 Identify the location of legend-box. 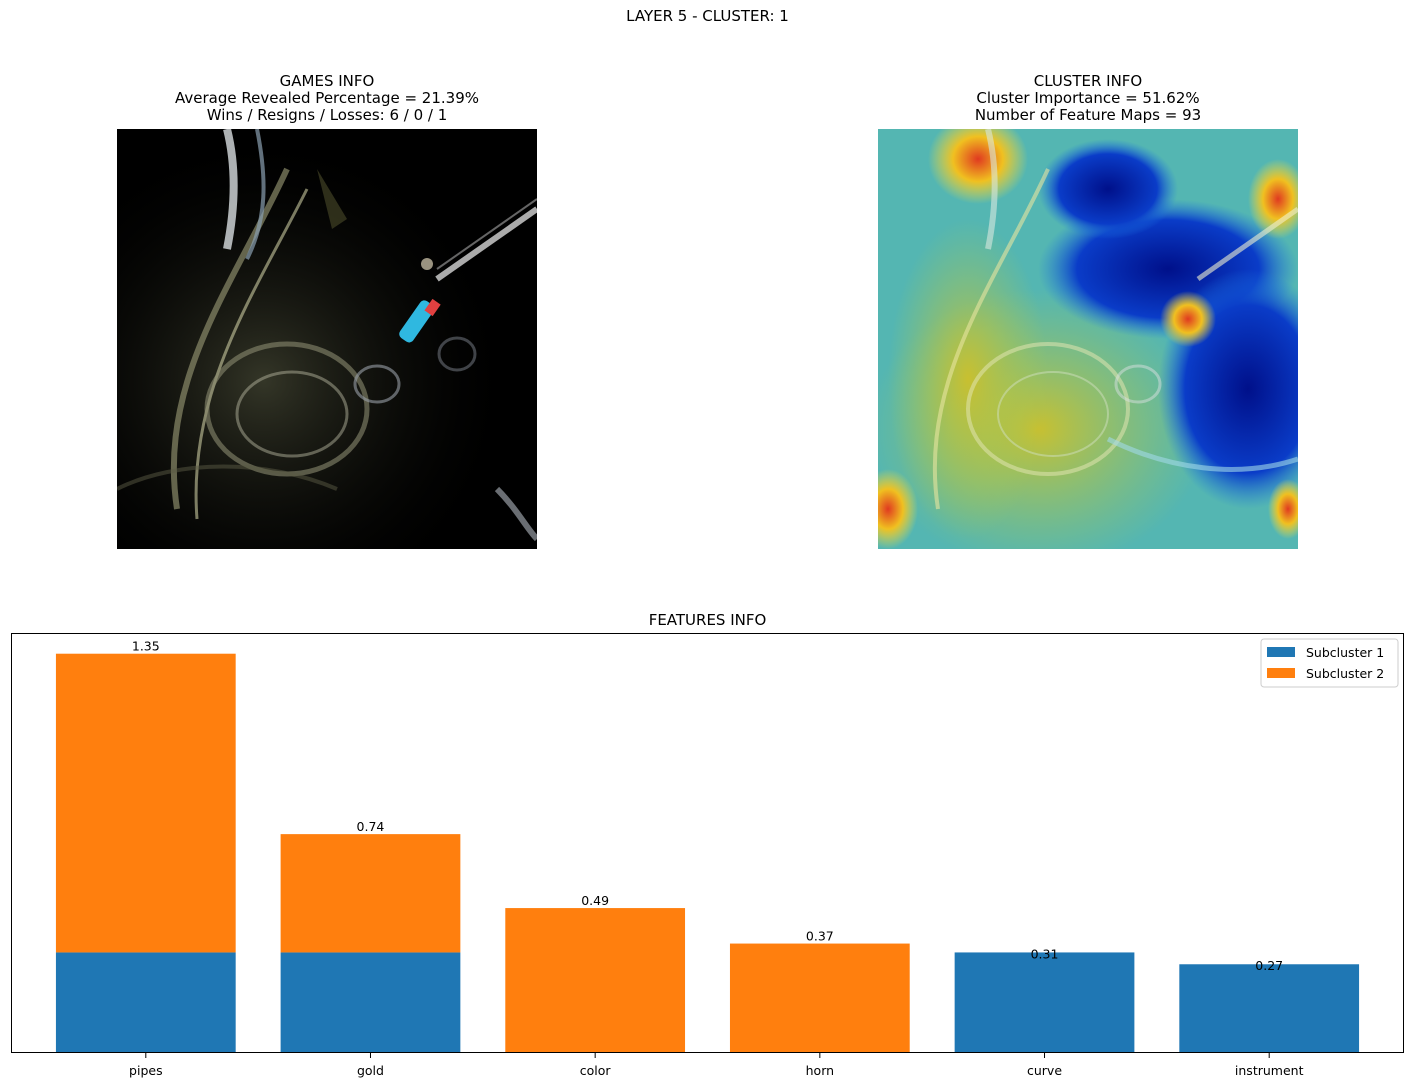
(1329, 663).